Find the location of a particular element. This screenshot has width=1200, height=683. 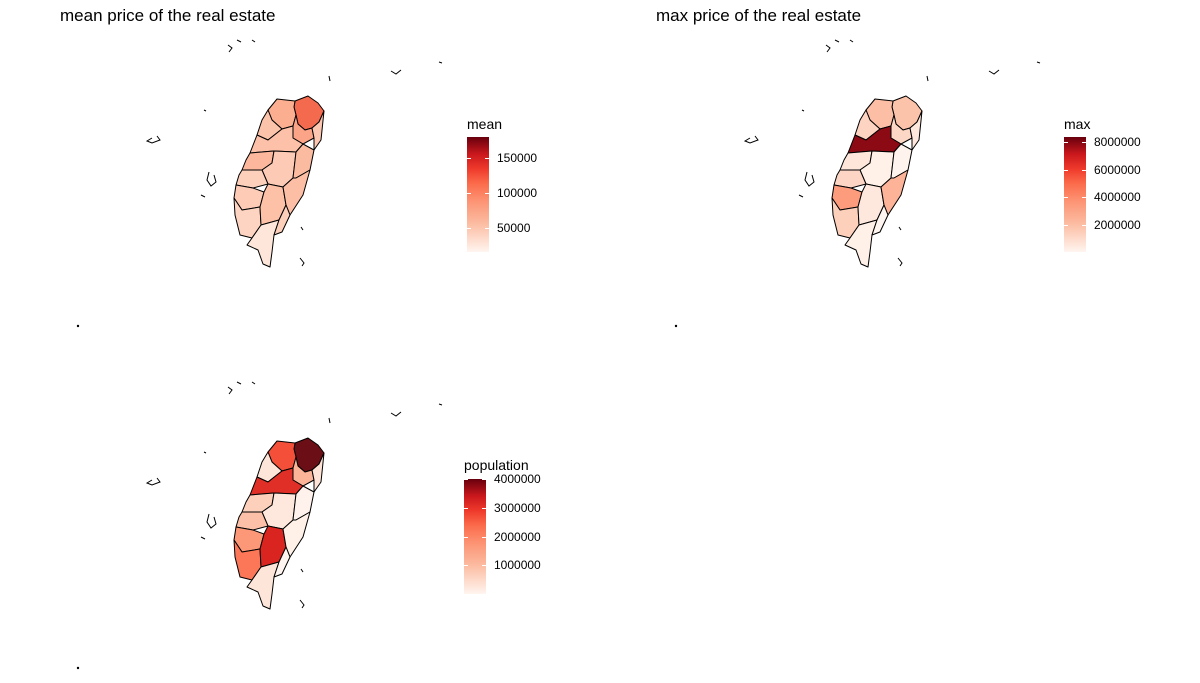

legend-tick-label: 150000 is located at coordinates (517, 157).